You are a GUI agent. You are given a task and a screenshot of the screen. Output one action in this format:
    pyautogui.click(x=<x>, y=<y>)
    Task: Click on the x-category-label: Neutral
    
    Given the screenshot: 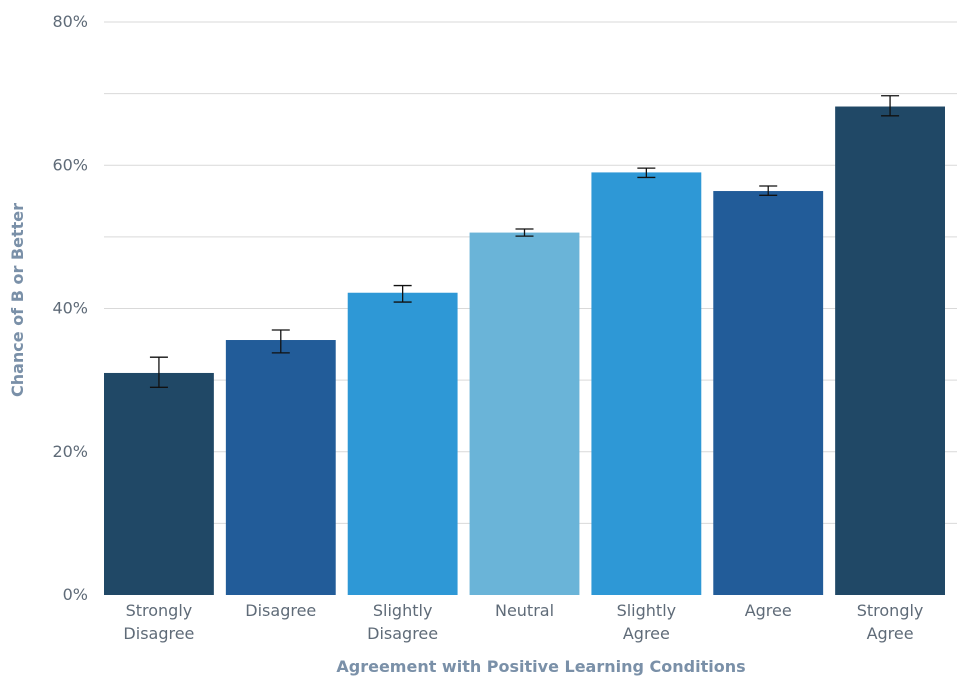 What is the action you would take?
    pyautogui.click(x=524, y=610)
    